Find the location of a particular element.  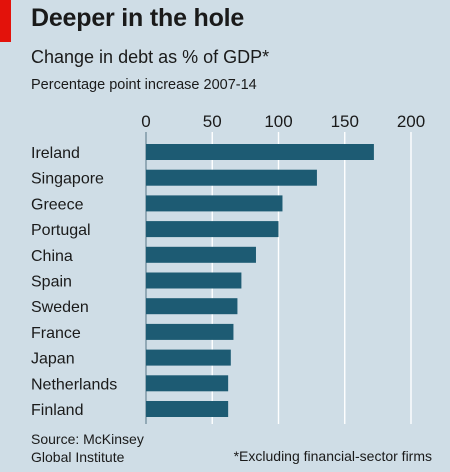

x-tick-labels: 0 50 100 150 200 is located at coordinates (283, 121).